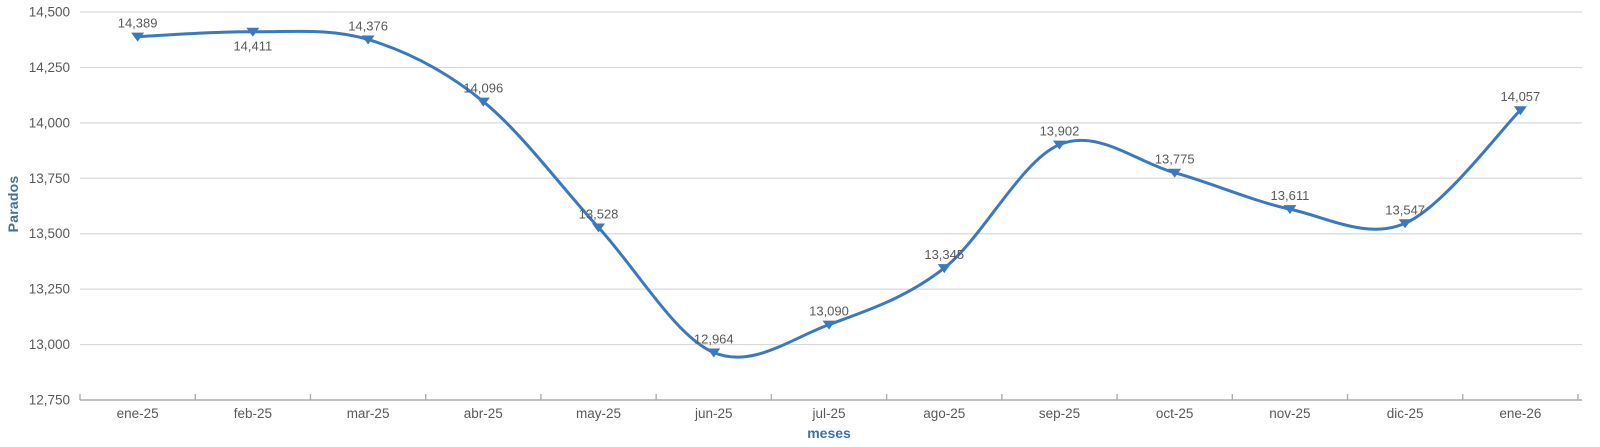 Image resolution: width=1600 pixels, height=447 pixels. What do you see at coordinates (944, 413) in the screenshot?
I see `x-axis-tick-label: ago-25` at bounding box center [944, 413].